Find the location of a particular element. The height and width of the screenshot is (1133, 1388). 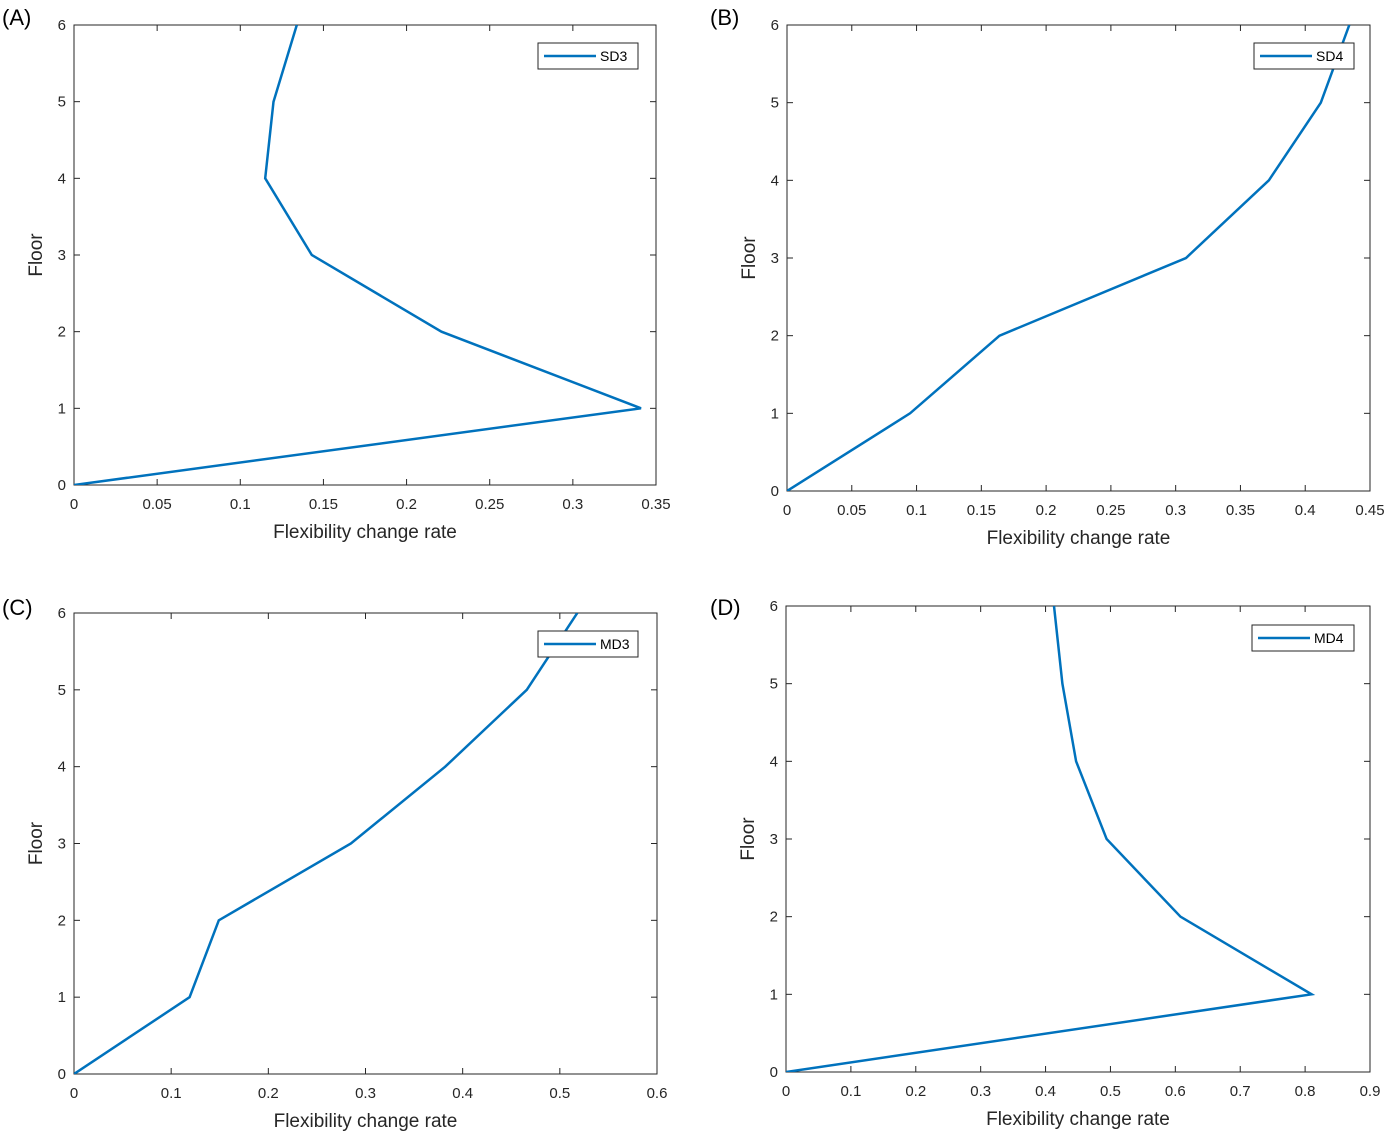

panel-label: (B) is located at coordinates (724, 17).